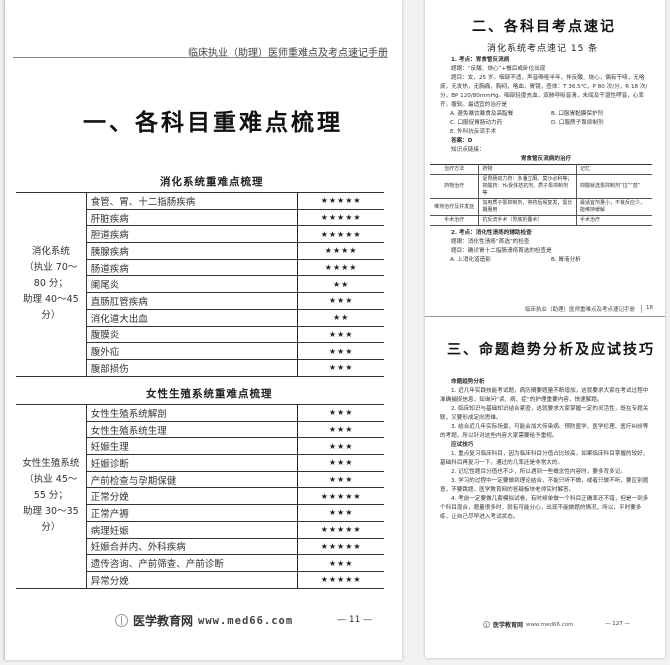 The image size is (670, 665). I want to click on table-caption: 消化系统重难点梳理, so click(212, 182).